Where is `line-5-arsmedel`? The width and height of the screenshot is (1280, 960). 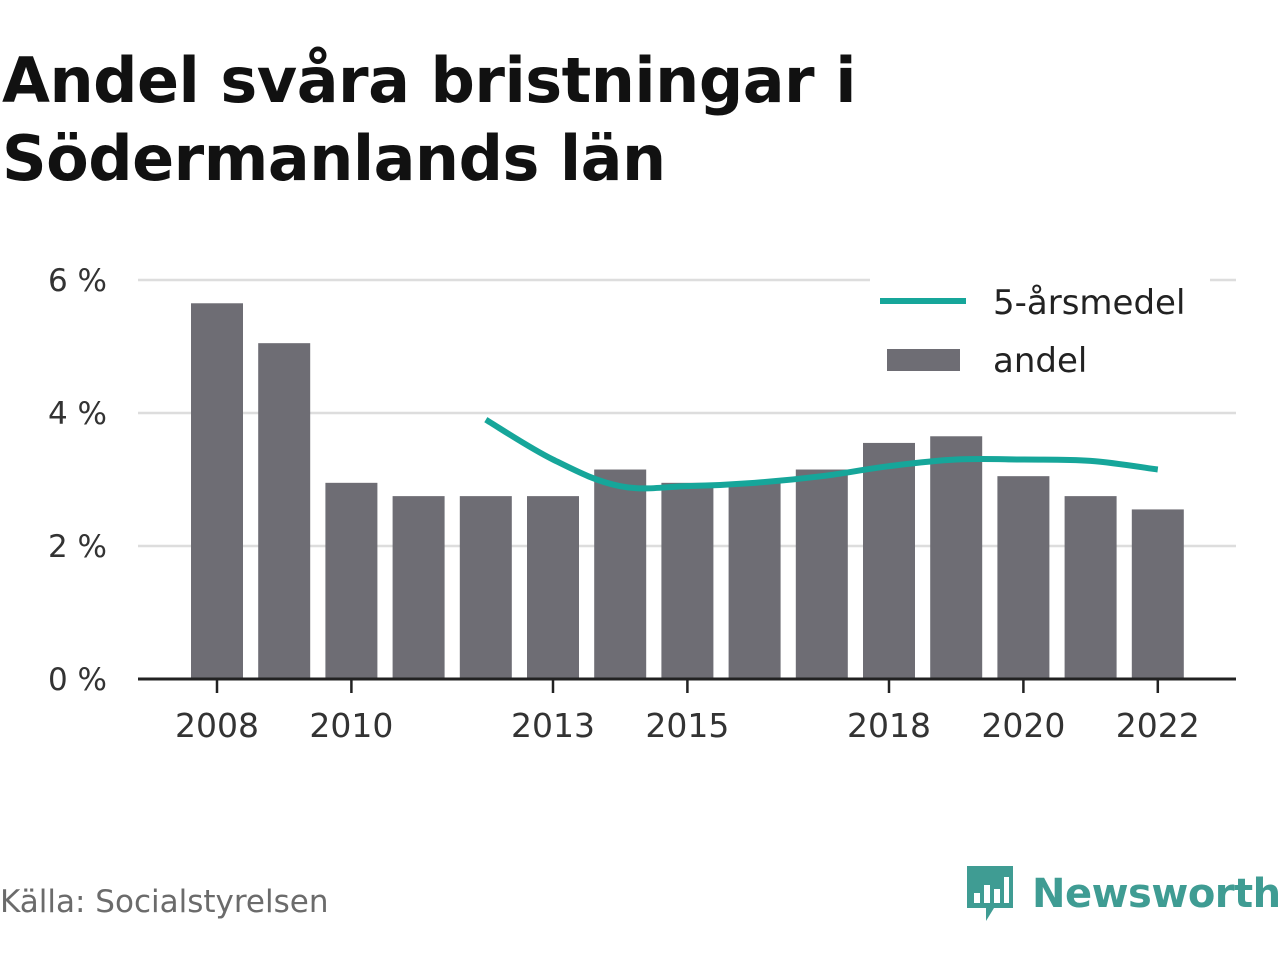 line-5-arsmedel is located at coordinates (821, 454).